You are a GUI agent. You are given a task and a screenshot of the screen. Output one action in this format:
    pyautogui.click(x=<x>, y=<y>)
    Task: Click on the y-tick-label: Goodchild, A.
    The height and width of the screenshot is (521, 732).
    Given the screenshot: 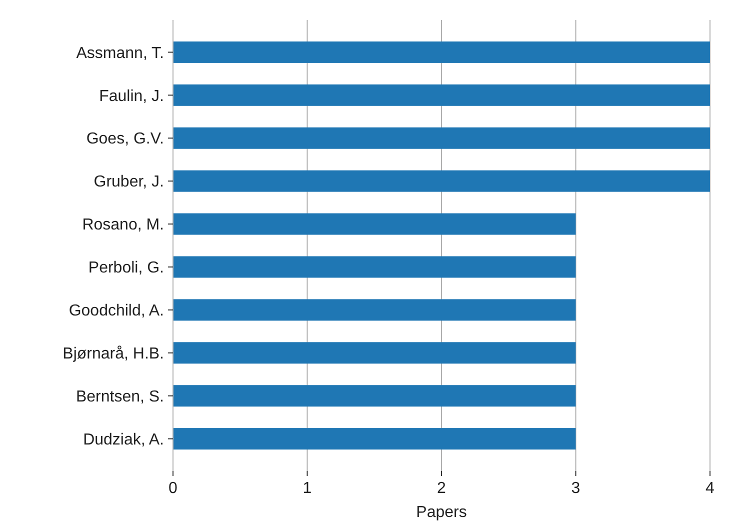 What is the action you would take?
    pyautogui.click(x=116, y=311)
    